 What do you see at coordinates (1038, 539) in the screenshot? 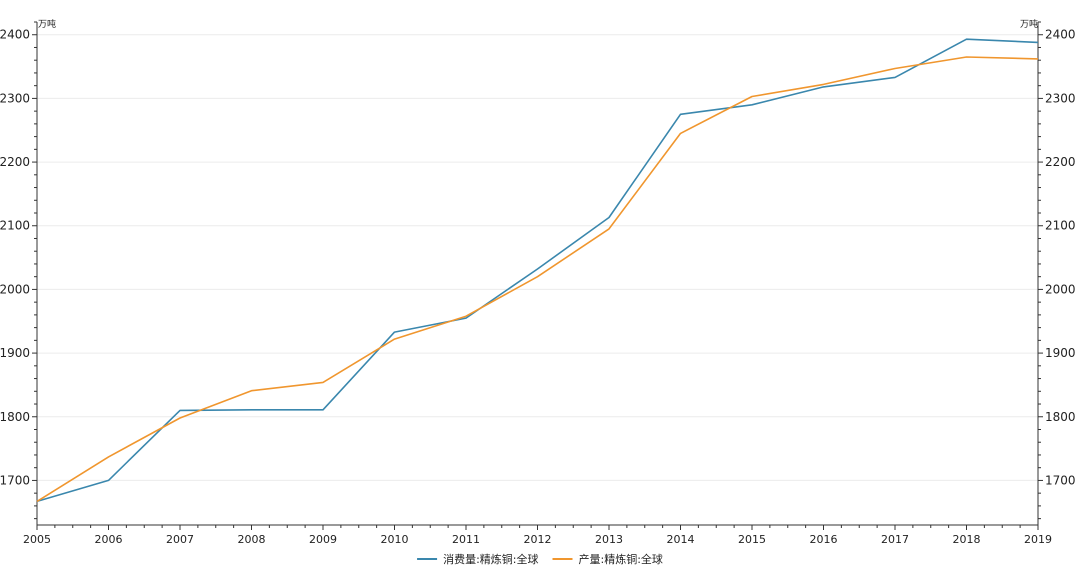
I see `x-tick-label: 2019` at bounding box center [1038, 539].